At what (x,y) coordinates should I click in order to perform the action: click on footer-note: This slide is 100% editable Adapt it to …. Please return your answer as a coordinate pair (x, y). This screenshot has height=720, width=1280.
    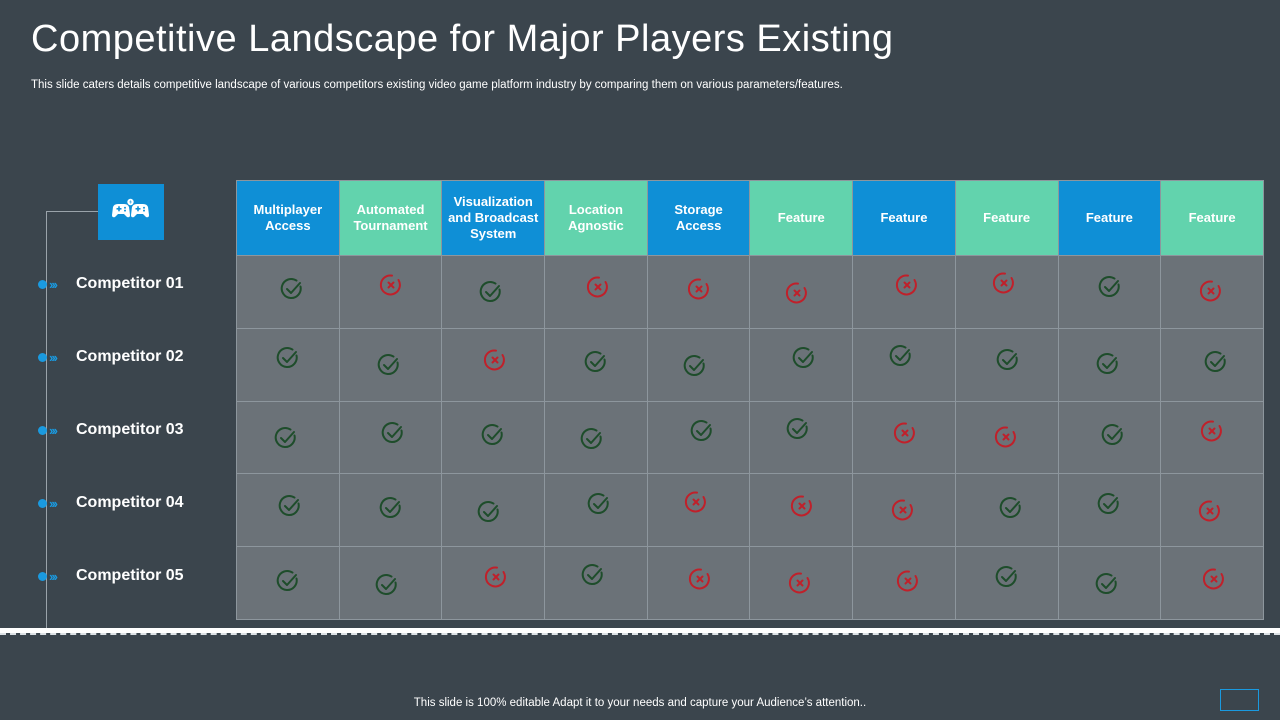
    Looking at the image, I should click on (640, 703).